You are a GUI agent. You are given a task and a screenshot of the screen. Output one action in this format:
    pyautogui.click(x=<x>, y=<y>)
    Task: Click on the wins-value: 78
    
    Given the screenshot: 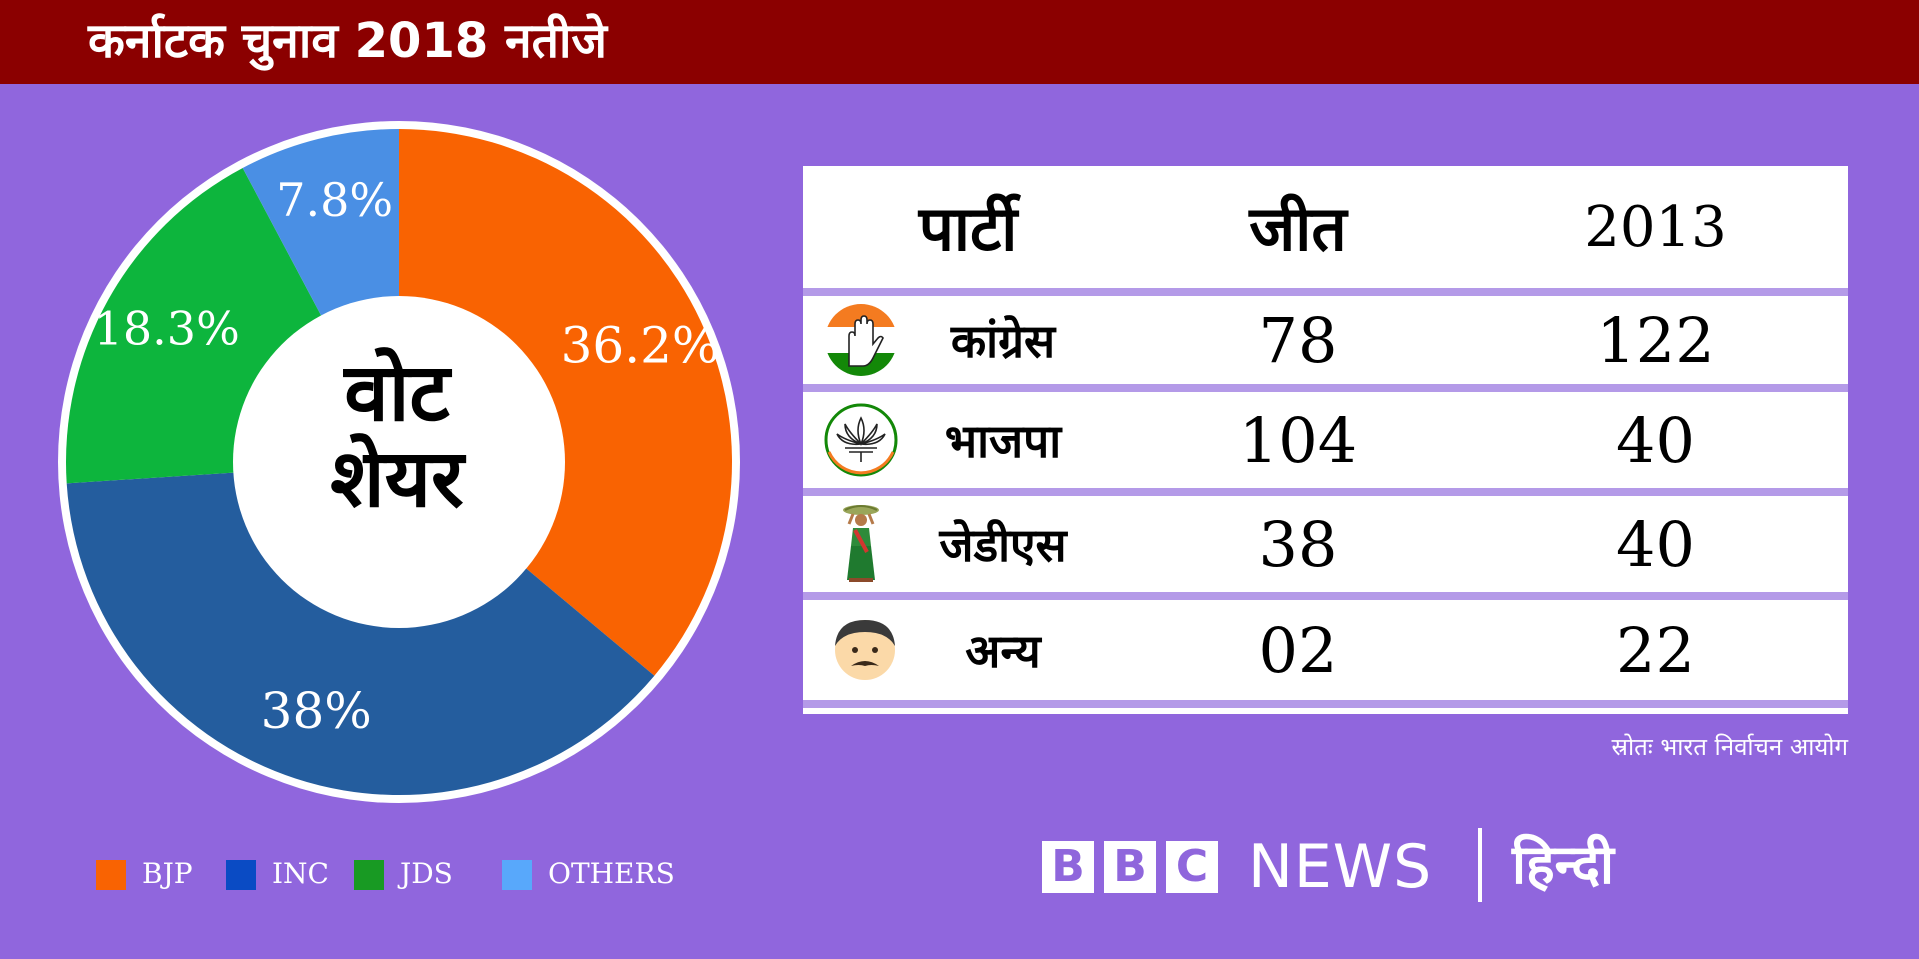 What is the action you would take?
    pyautogui.click(x=1298, y=340)
    